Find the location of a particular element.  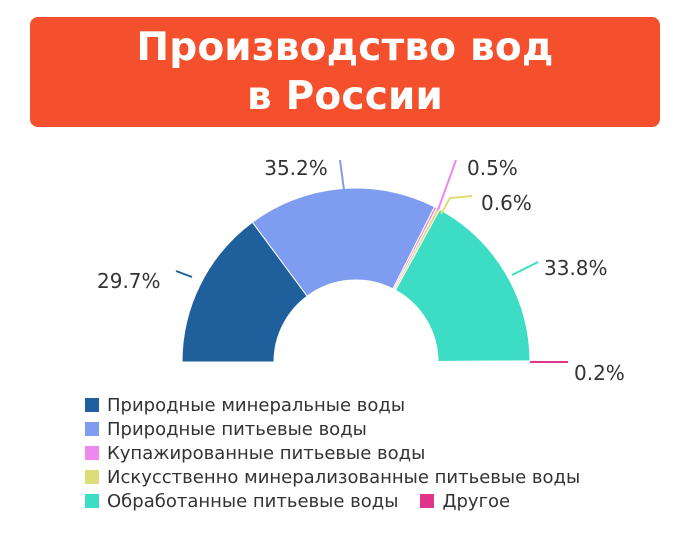

data-label: 0.5% is located at coordinates (492, 168).